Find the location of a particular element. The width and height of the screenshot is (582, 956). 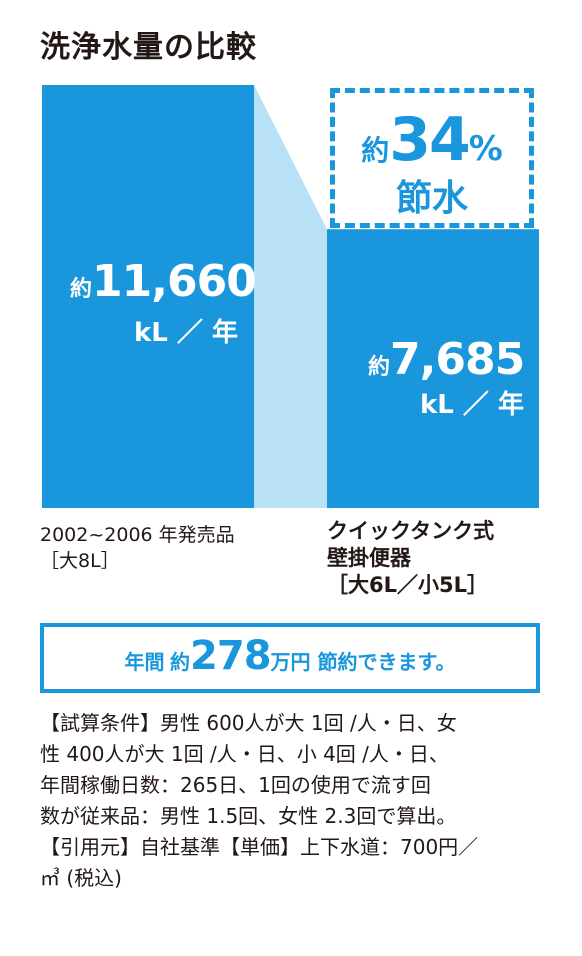

bar-new-value-label: 約7,685 is located at coordinates (446, 359).